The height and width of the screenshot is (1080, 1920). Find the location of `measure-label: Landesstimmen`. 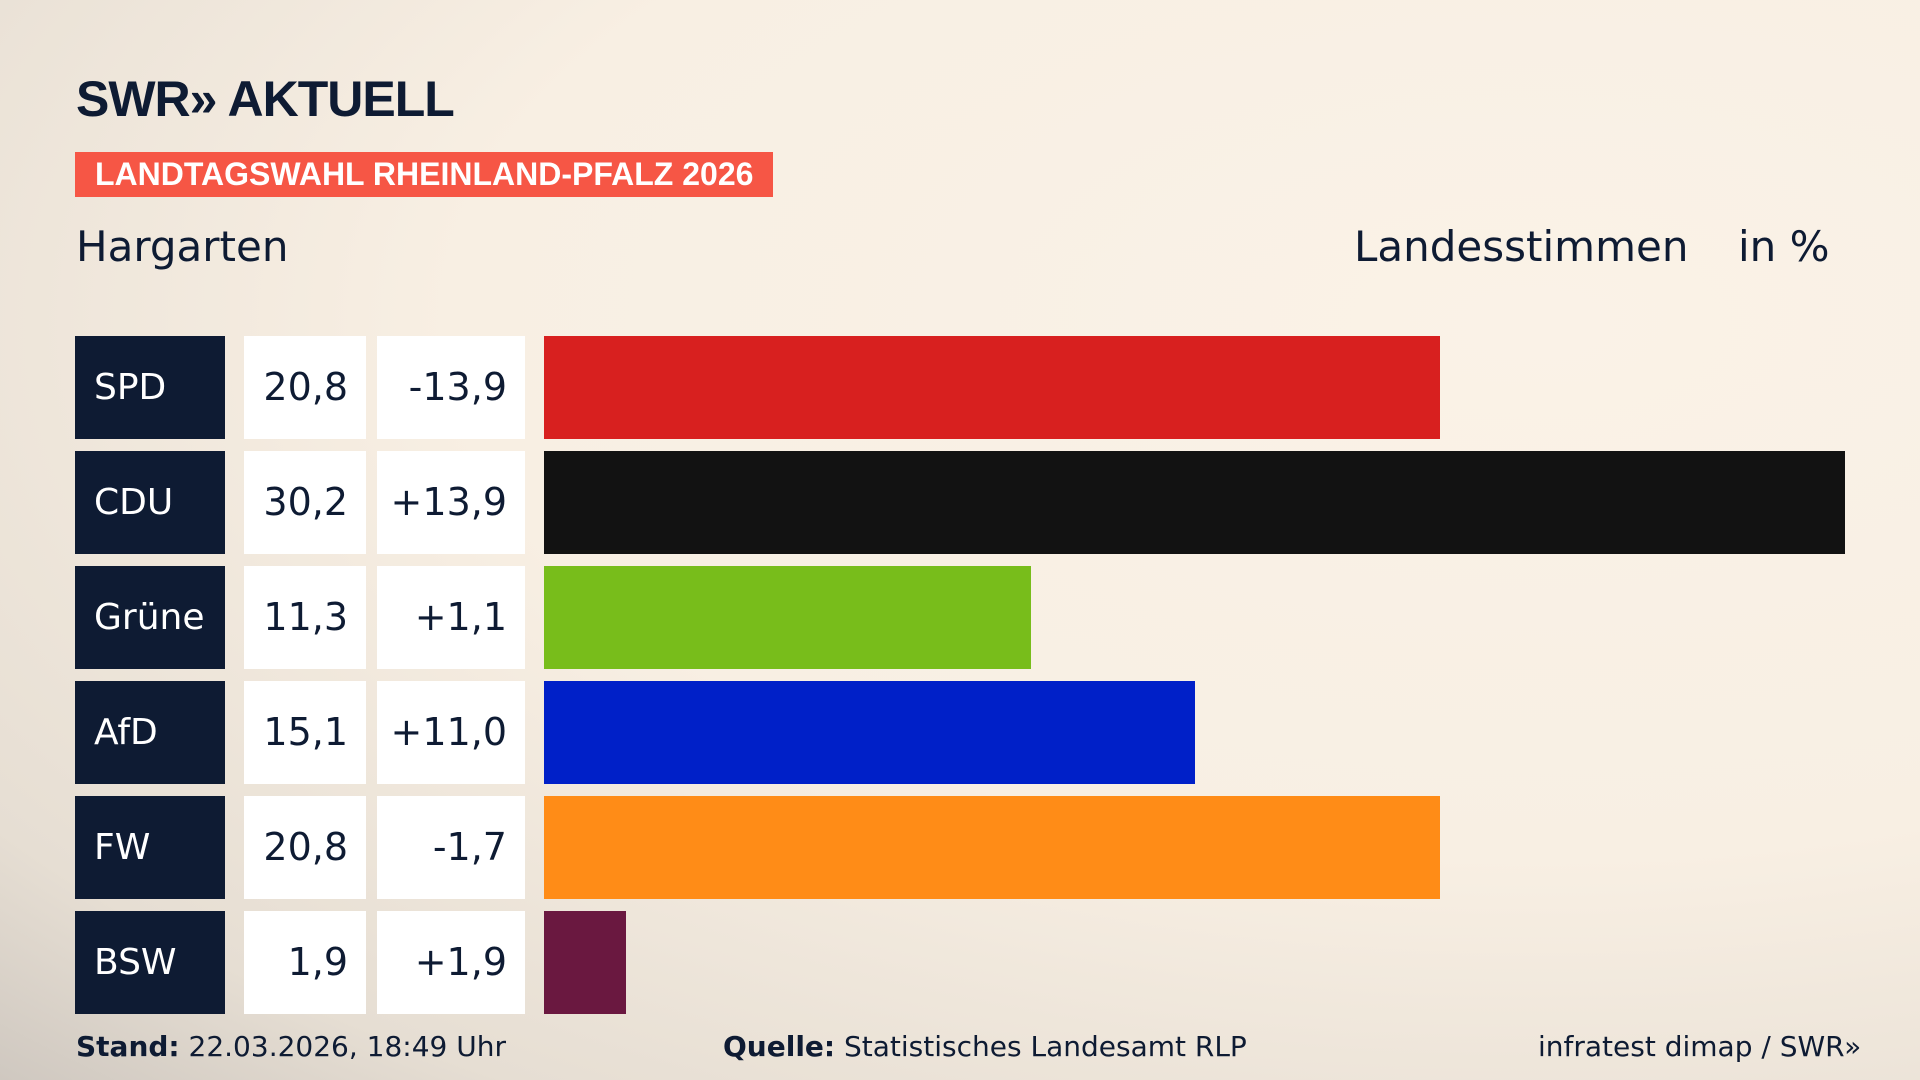

measure-label: Landesstimmen is located at coordinates (1521, 246).